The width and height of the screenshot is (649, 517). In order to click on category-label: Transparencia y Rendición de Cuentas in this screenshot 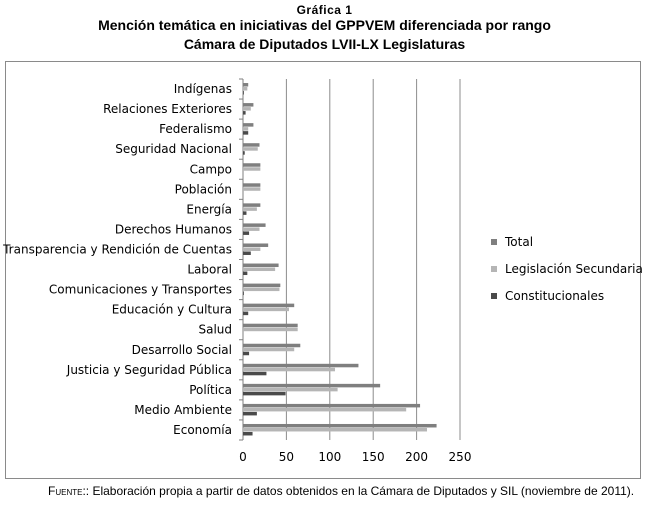, I will do `click(117, 249)`.